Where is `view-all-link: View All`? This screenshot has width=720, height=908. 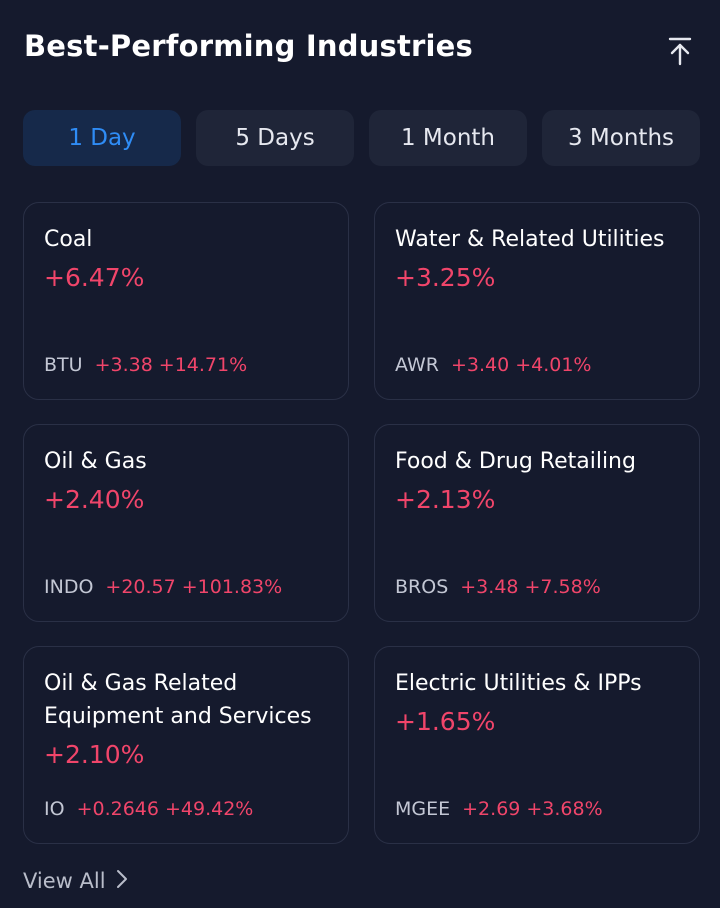
view-all-link: View All is located at coordinates (75, 881).